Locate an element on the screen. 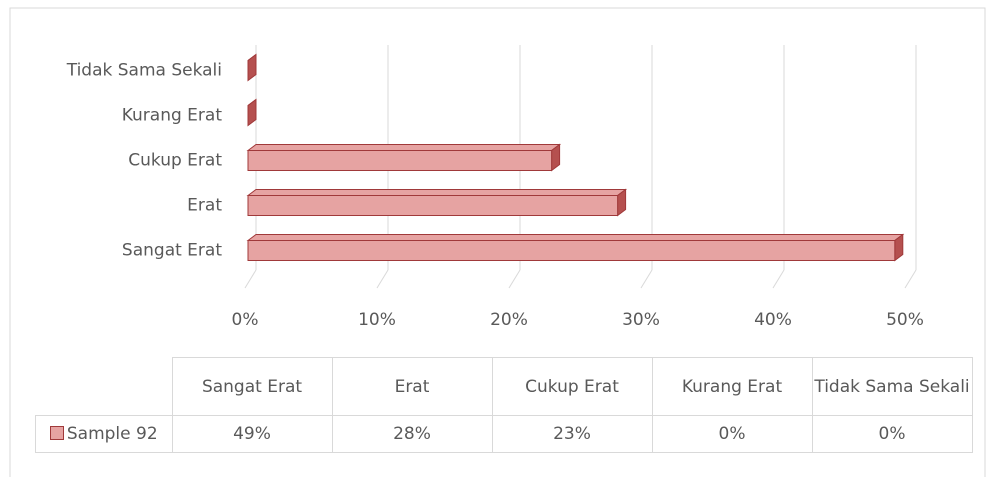 The height and width of the screenshot is (477, 990). x-tick-label: 20% is located at coordinates (509, 320).